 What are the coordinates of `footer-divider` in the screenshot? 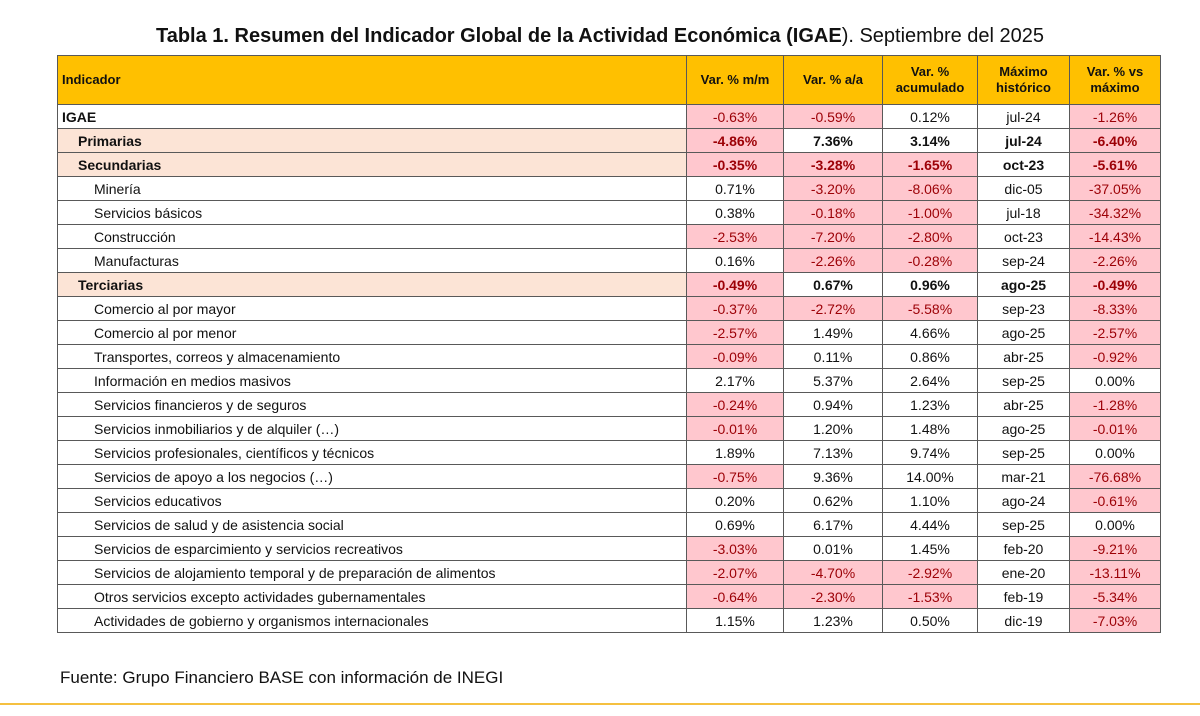 It's located at (600, 704).